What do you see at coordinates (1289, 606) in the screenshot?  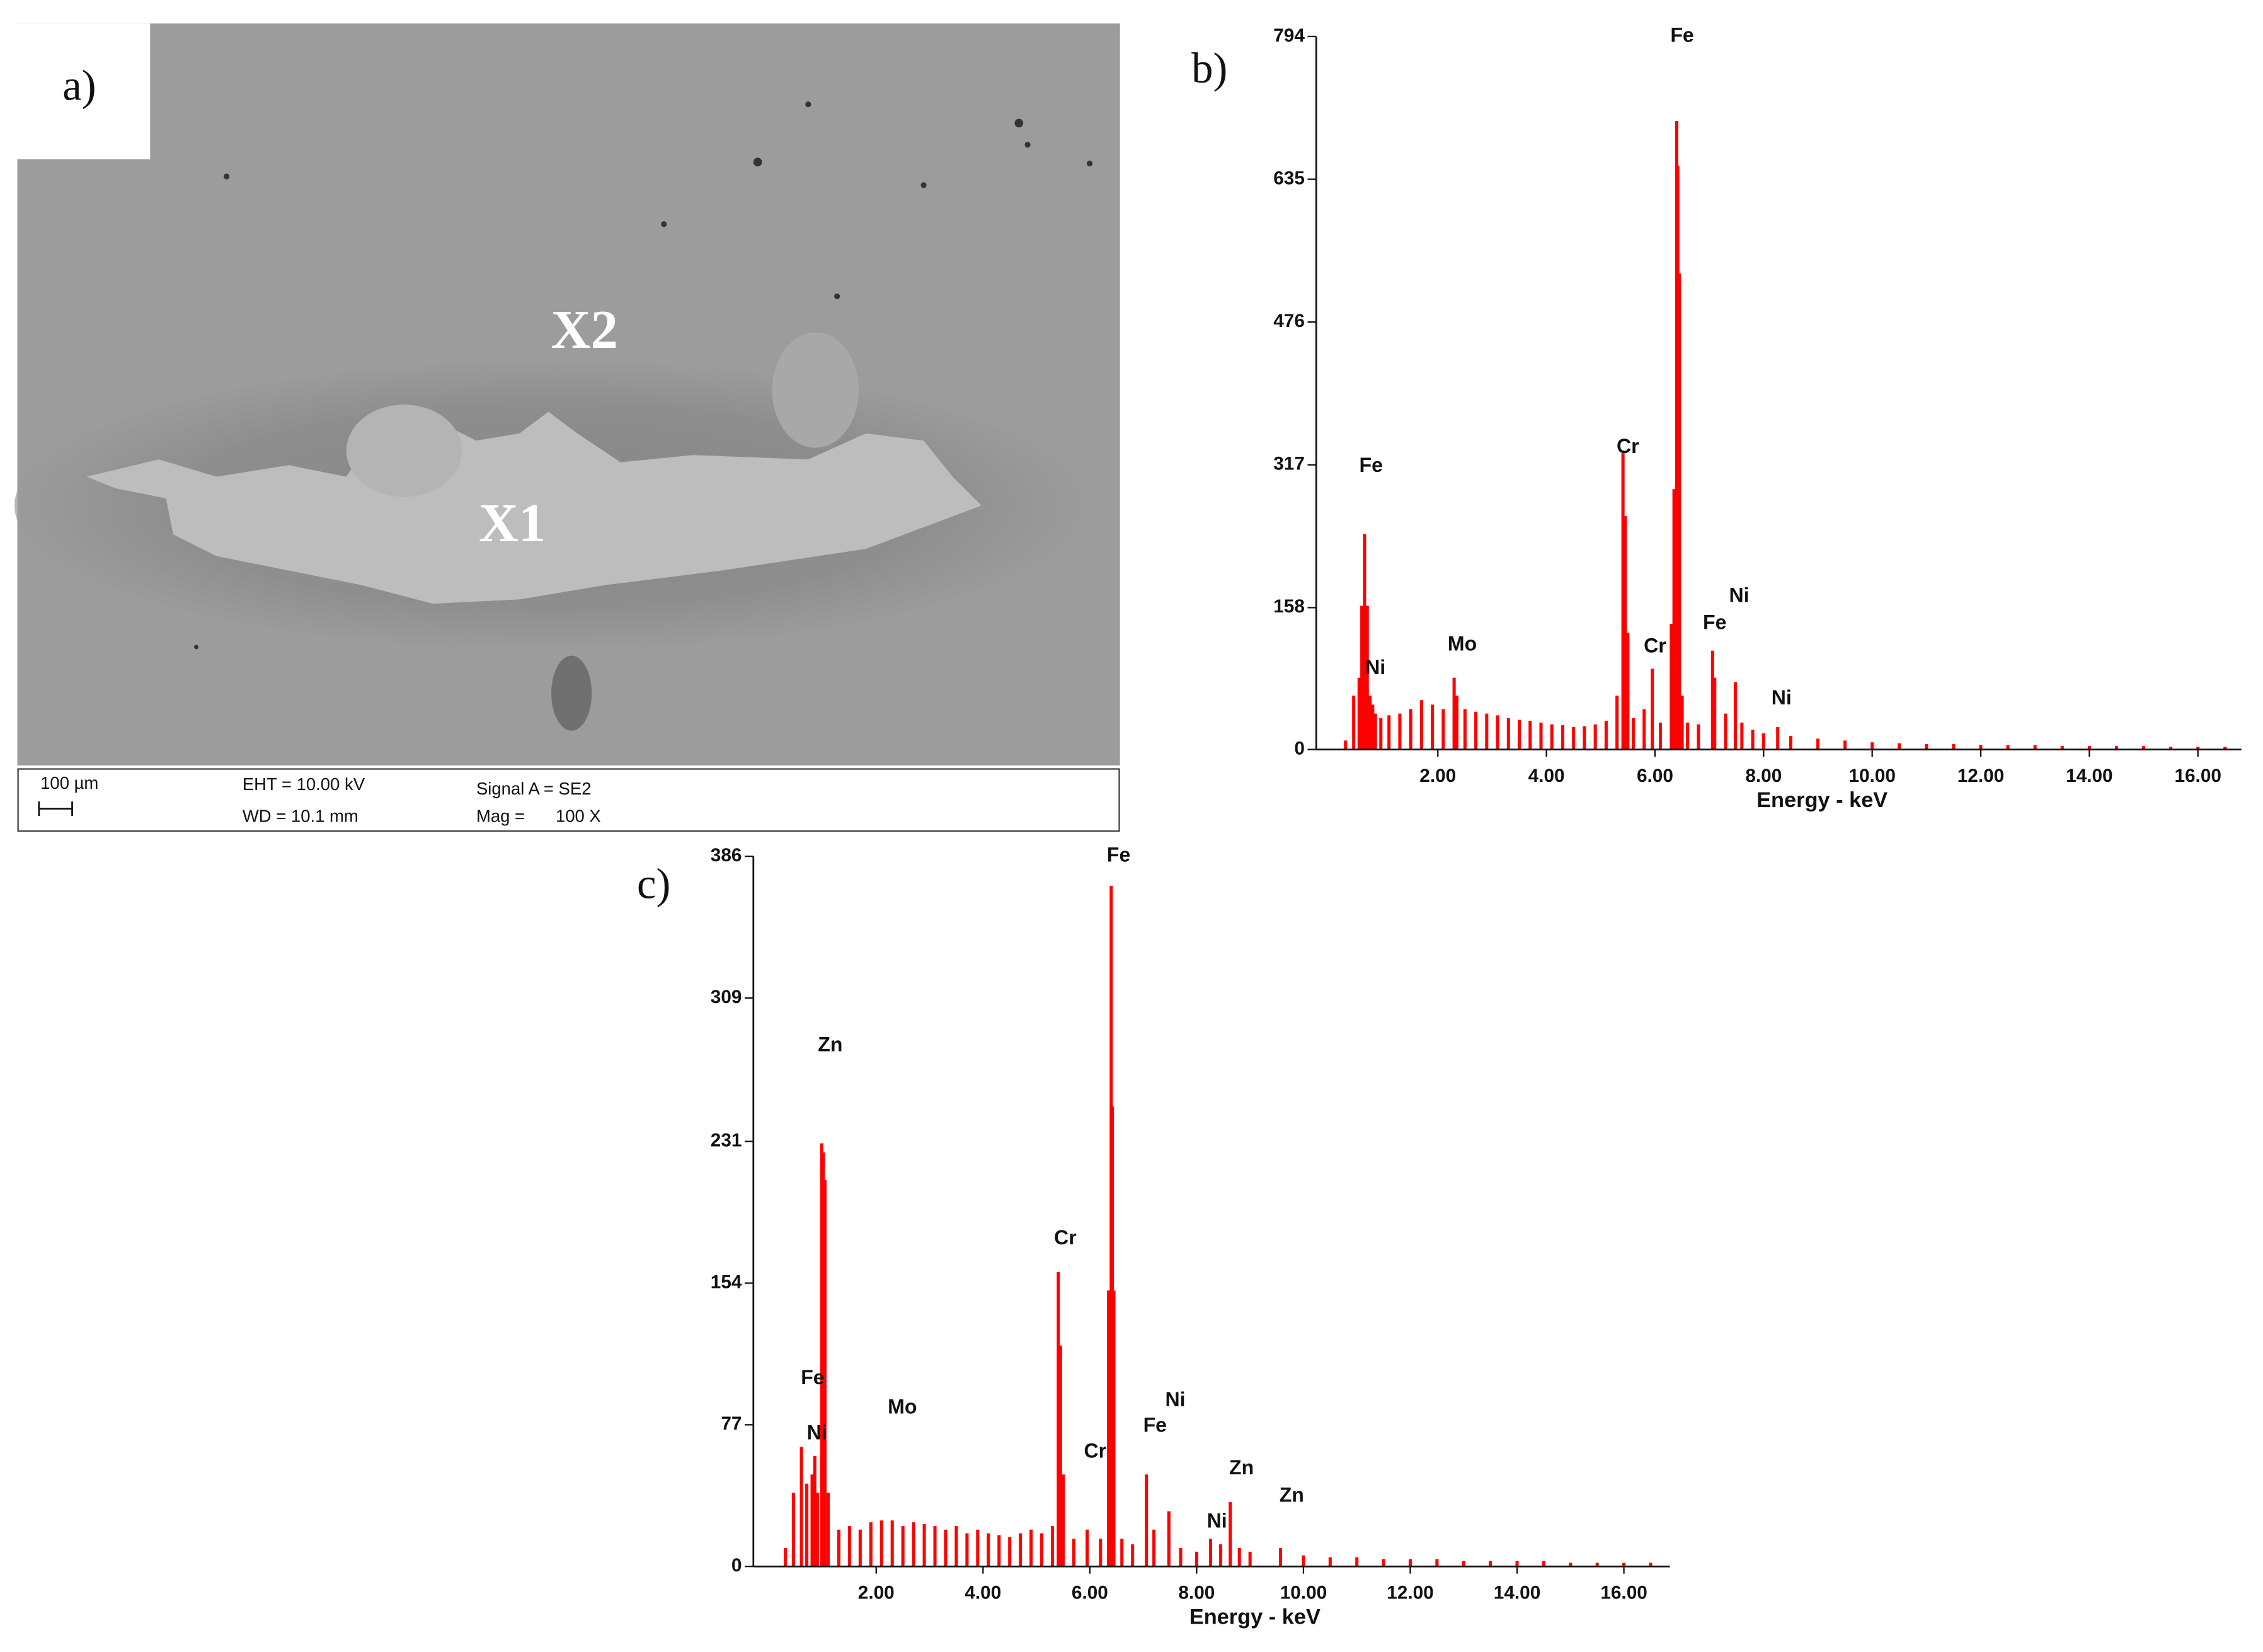 I see `y-tick-label: 158` at bounding box center [1289, 606].